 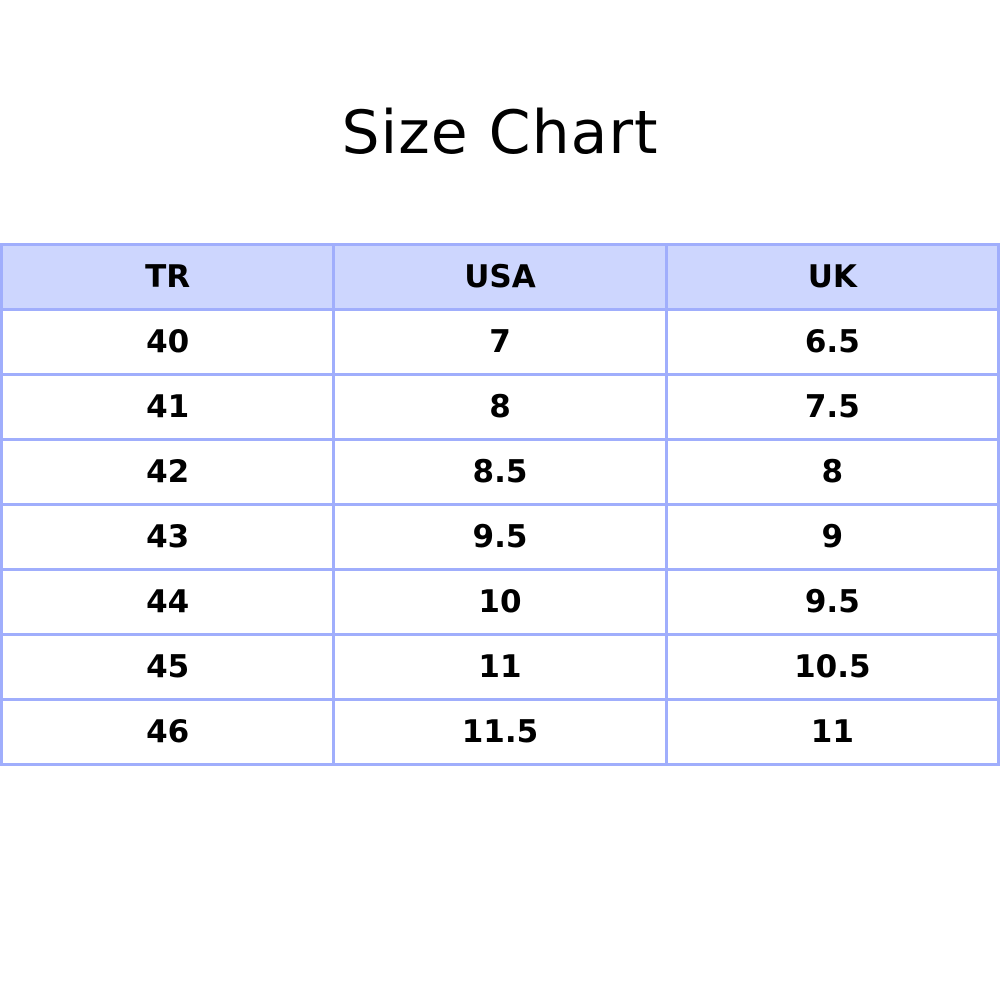 I want to click on cell-usa: 11.5, so click(x=500, y=732).